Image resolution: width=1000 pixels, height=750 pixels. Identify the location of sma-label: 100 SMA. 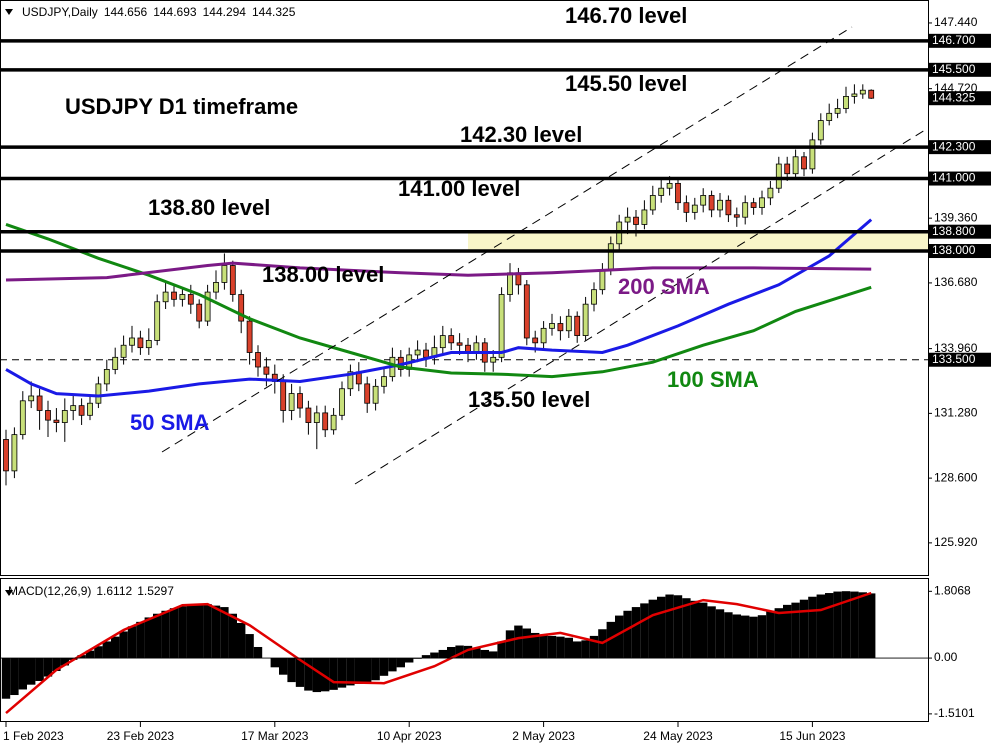
(713, 379).